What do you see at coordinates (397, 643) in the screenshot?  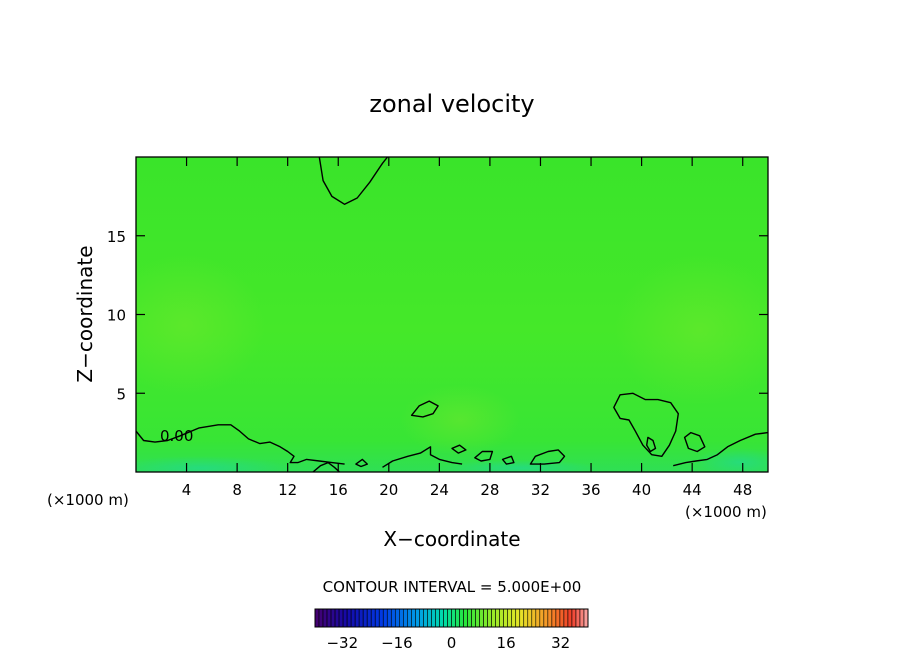 I see `colorbar-tick-label: −16` at bounding box center [397, 643].